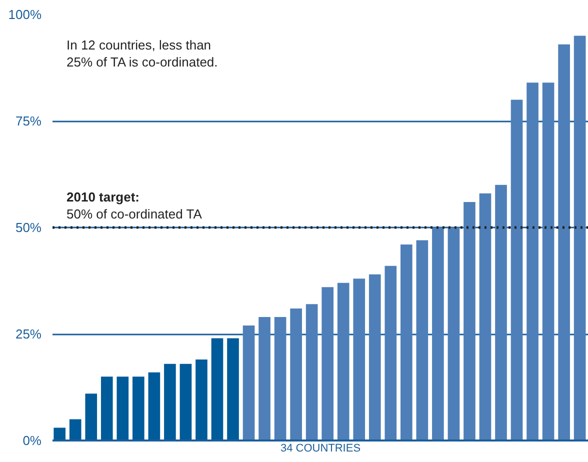 This screenshot has width=588, height=462. I want to click on y-tick-label: 25%, so click(28, 334).